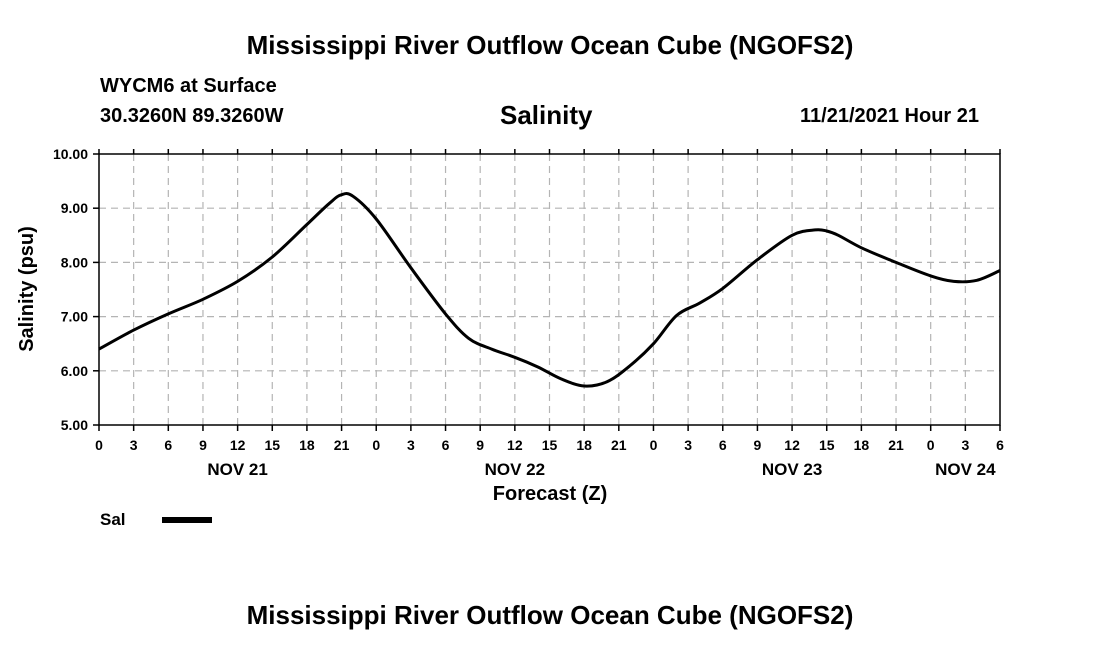 This screenshot has height=650, width=1100. I want to click on y-tick-label: 8.00, so click(74, 262).